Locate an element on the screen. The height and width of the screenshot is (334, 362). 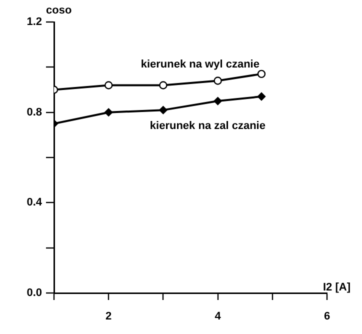
y-tick-label: 0.4 is located at coordinates (34, 202).